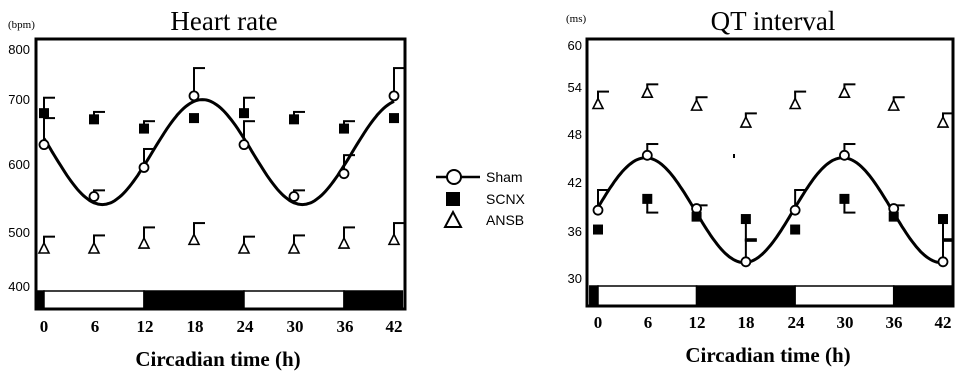  What do you see at coordinates (19, 232) in the screenshot?
I see `y-tick-label: 500` at bounding box center [19, 232].